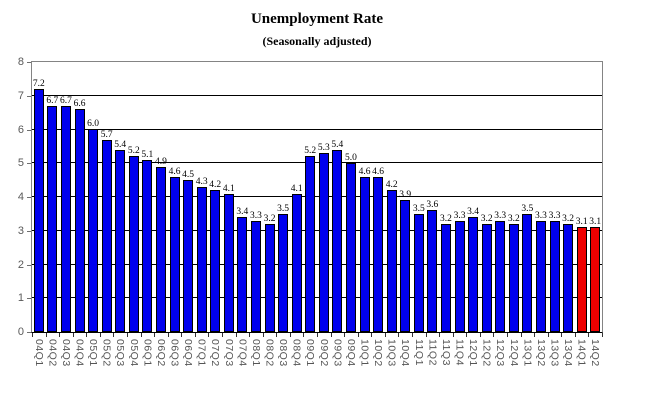  I want to click on bar-10Q3, so click(391, 261).